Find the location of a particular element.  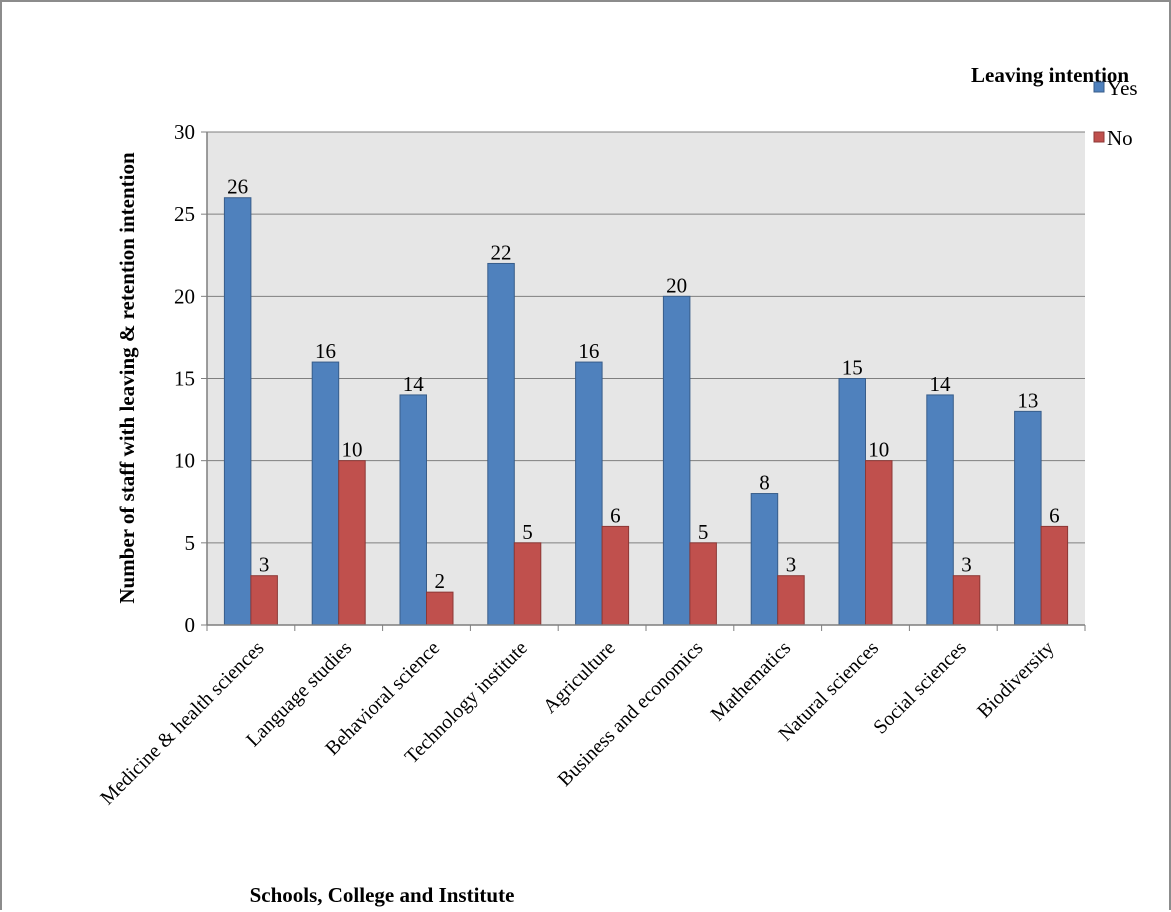

bar-no-natural-sciences is located at coordinates (879, 543).